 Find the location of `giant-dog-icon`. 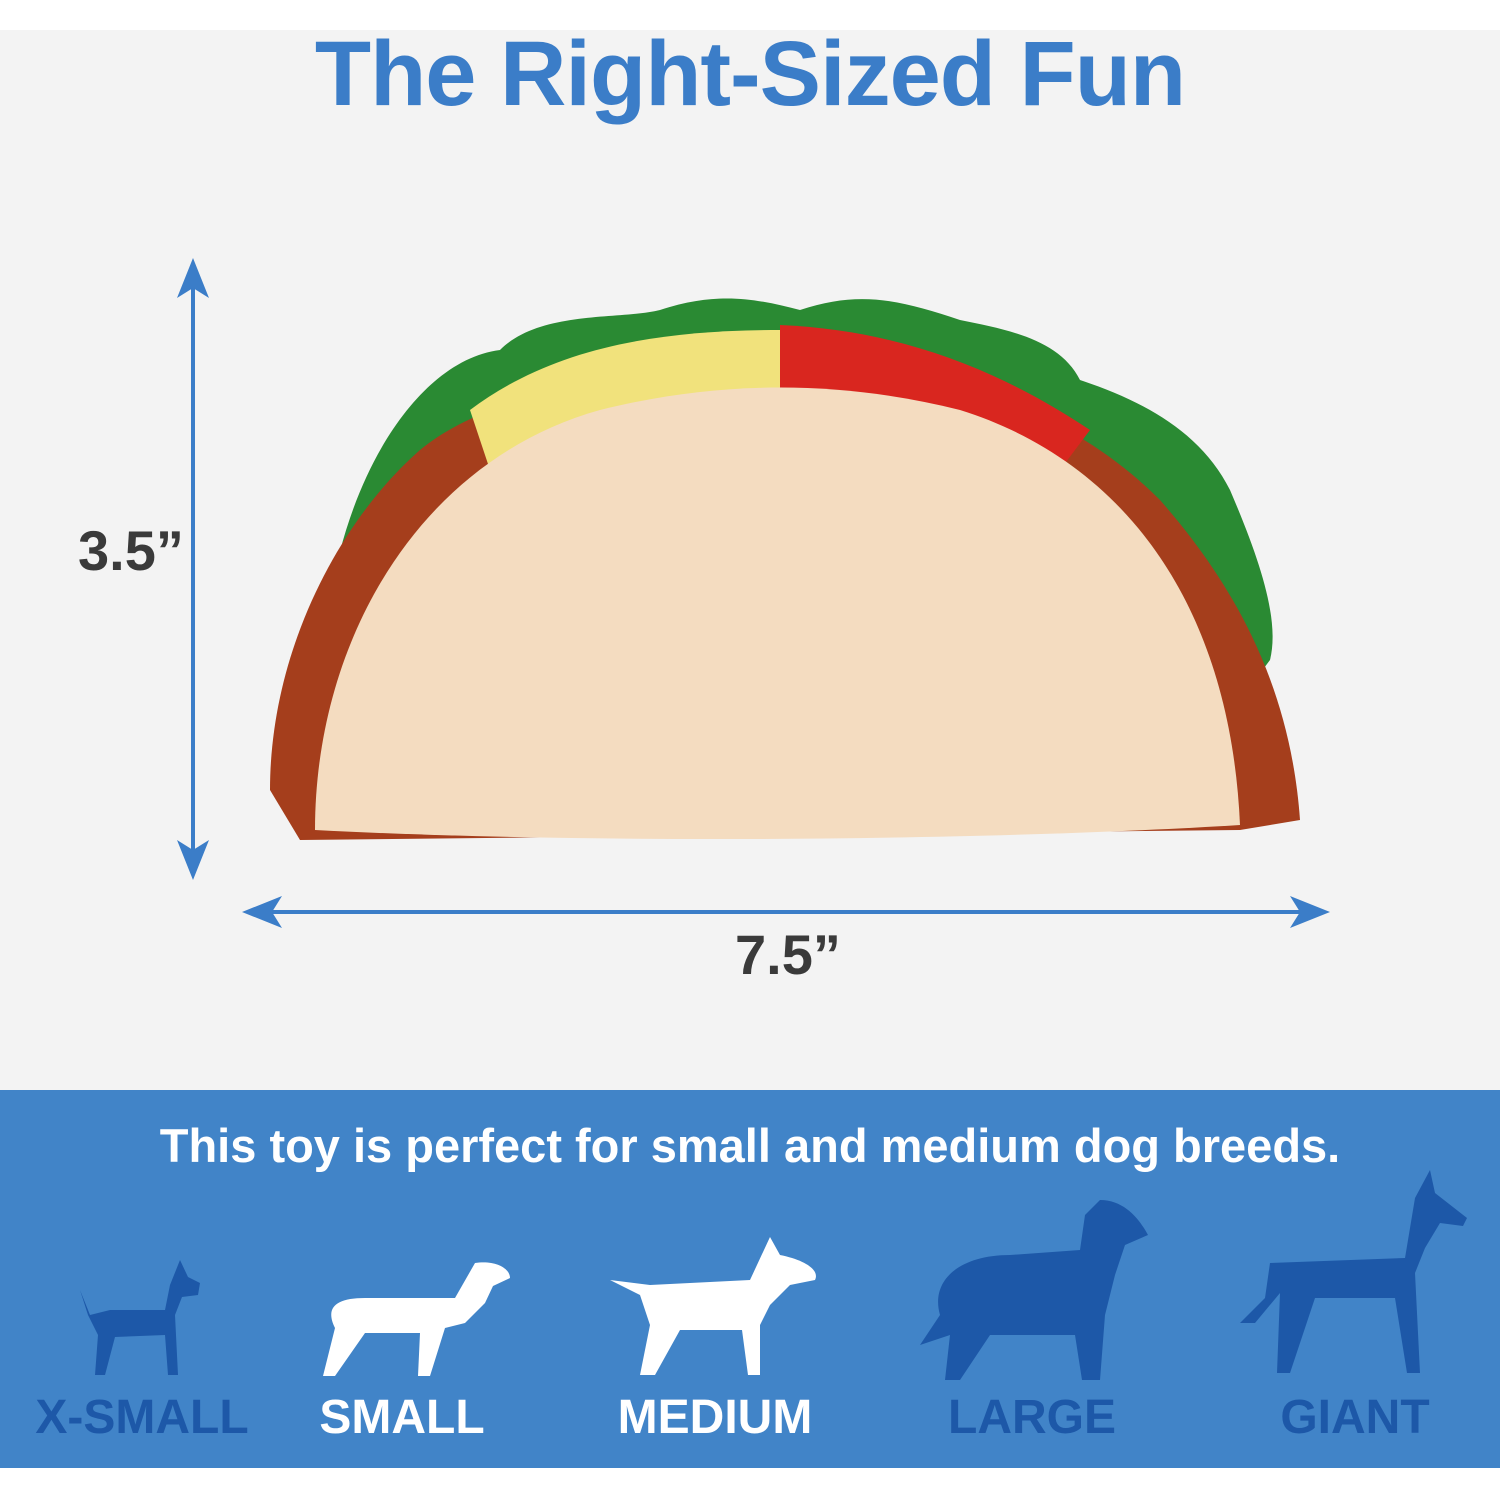

giant-dog-icon is located at coordinates (1353, 1271).